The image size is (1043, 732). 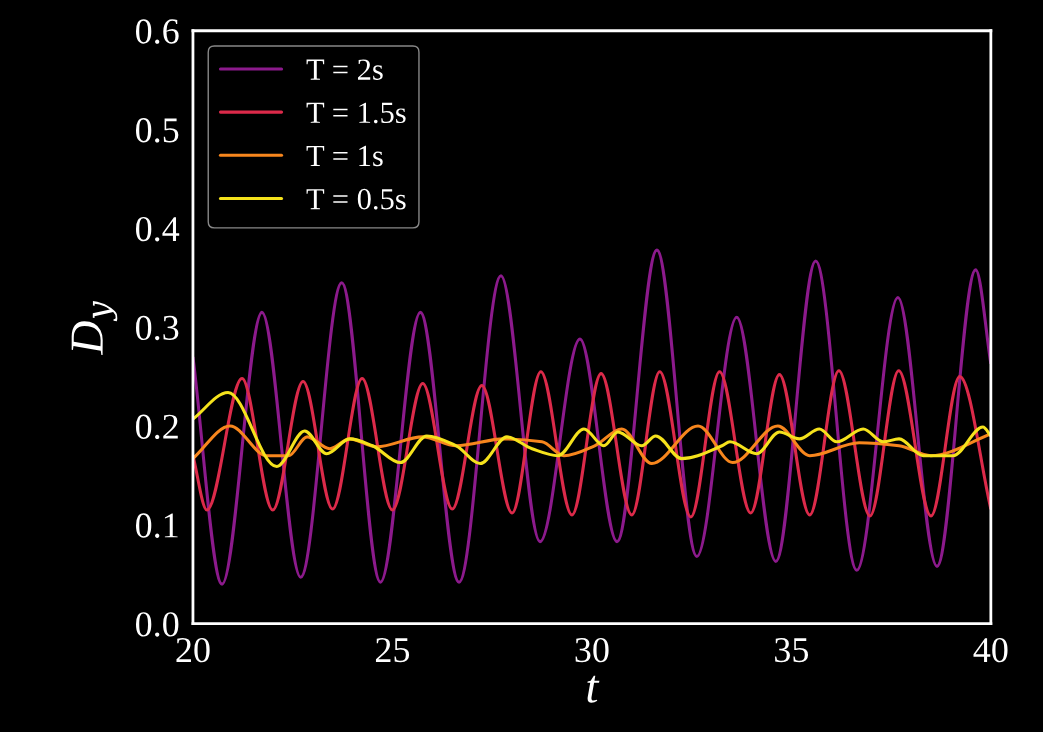 I want to click on y-tick-label: 0.0, so click(x=157, y=624).